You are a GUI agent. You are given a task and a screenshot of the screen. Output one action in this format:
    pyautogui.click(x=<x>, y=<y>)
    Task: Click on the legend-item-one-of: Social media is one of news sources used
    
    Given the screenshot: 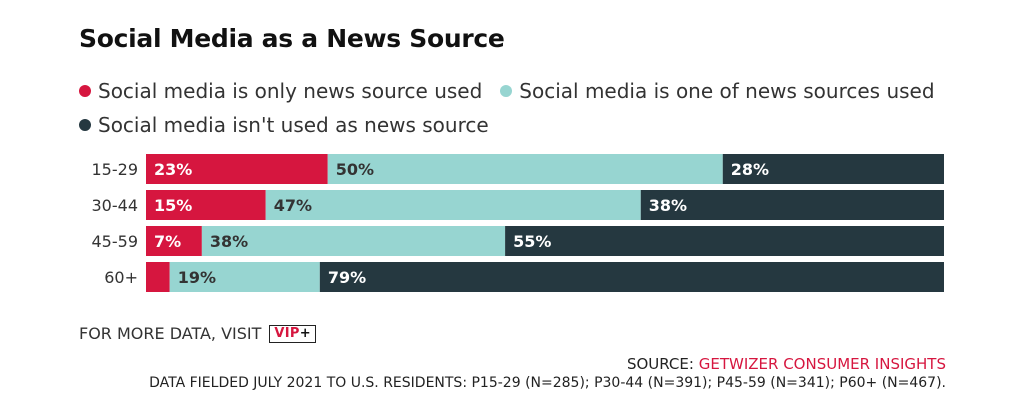 What is the action you would take?
    pyautogui.click(x=717, y=91)
    